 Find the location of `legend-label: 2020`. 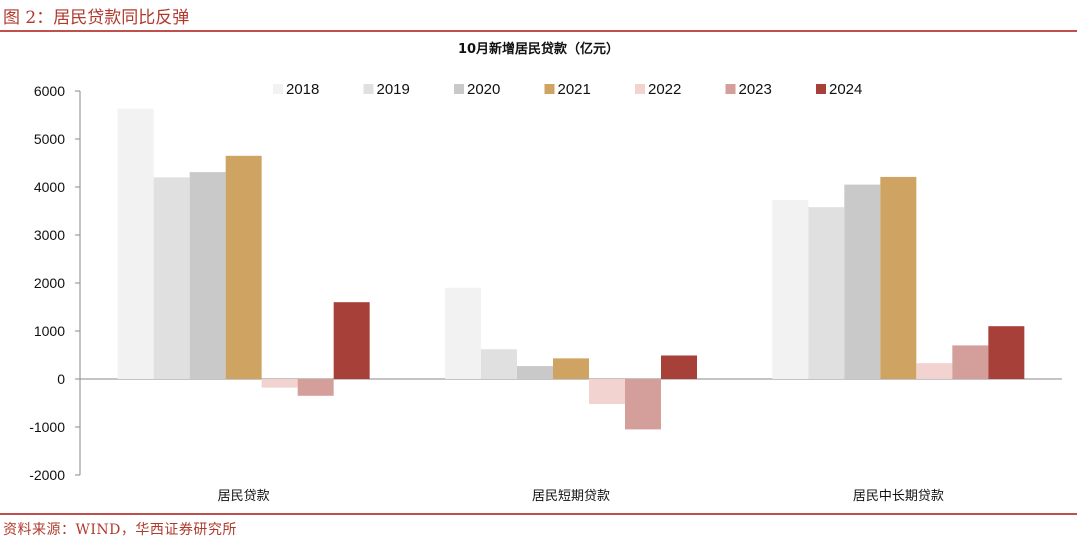

legend-label: 2020 is located at coordinates (483, 89).